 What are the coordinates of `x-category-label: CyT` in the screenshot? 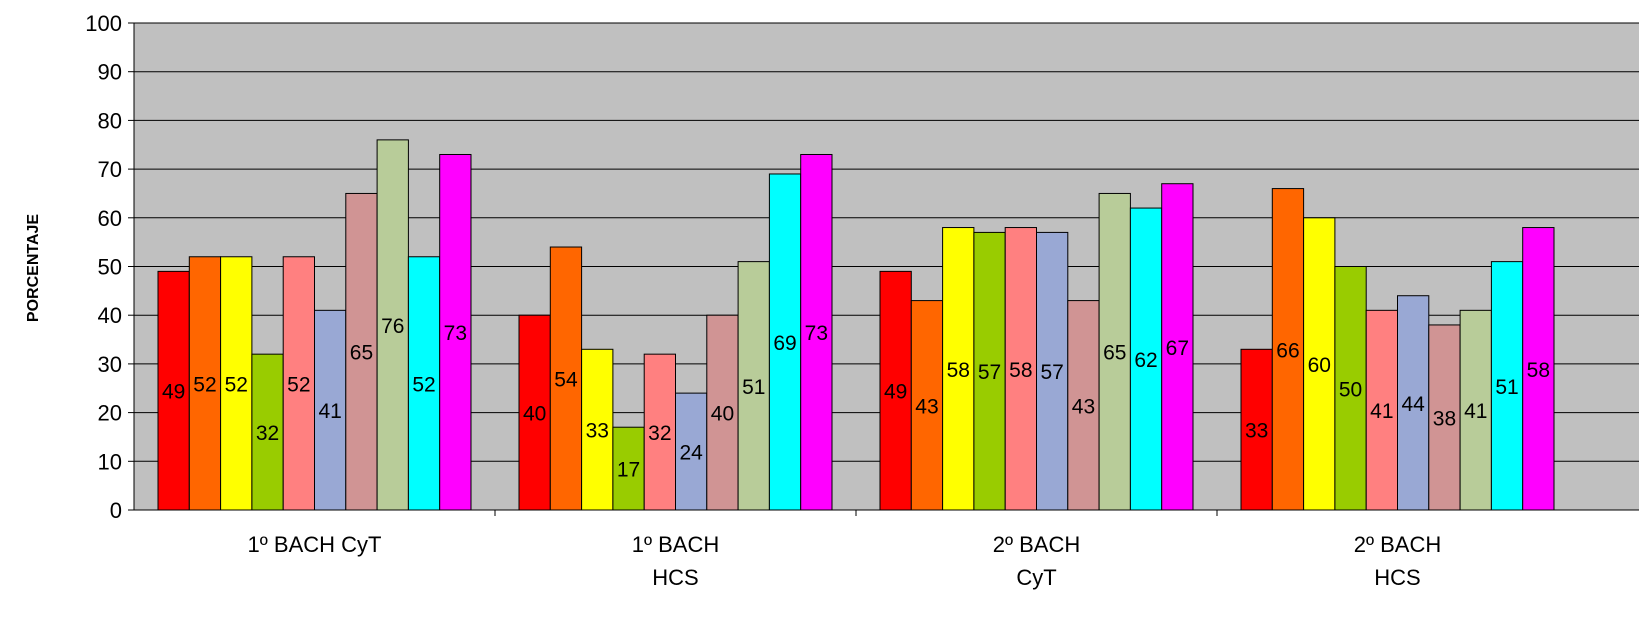 It's located at (1036, 577).